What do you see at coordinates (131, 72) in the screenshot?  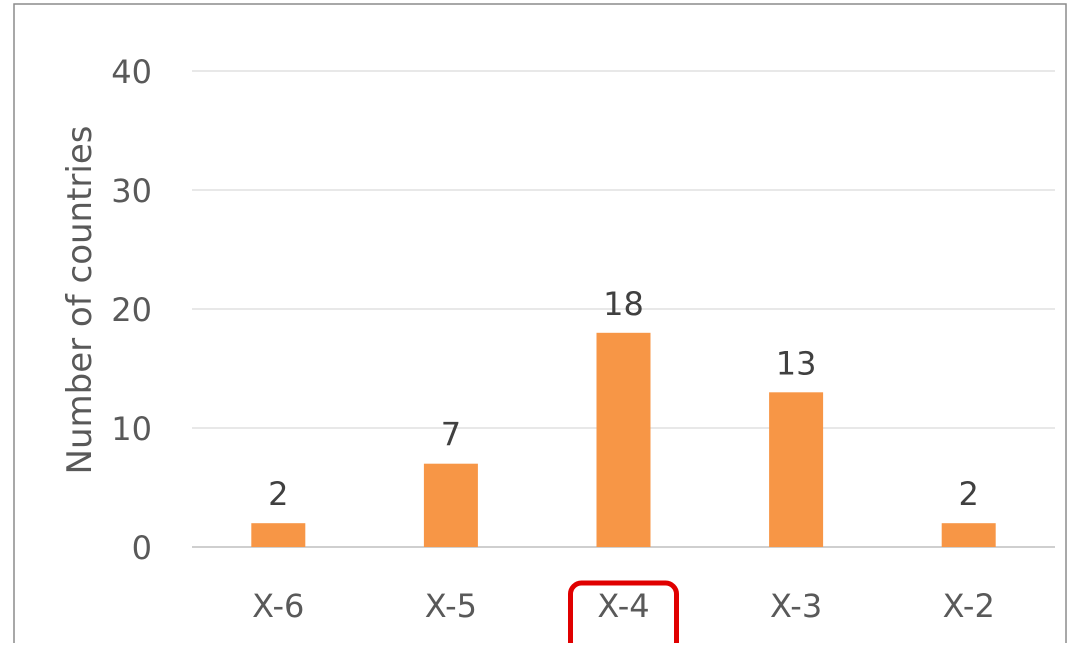 I see `y-tick-label: 40` at bounding box center [131, 72].